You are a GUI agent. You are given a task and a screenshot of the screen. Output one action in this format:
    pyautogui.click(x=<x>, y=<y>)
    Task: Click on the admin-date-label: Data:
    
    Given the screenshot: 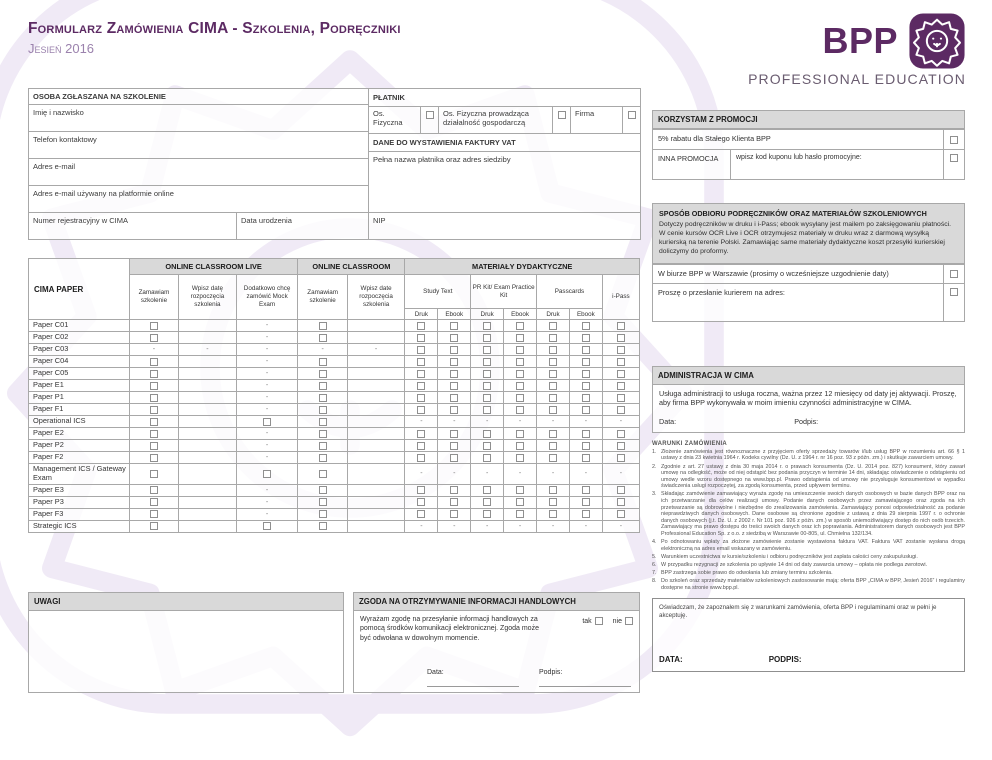 What is the action you would take?
    pyautogui.click(x=668, y=421)
    